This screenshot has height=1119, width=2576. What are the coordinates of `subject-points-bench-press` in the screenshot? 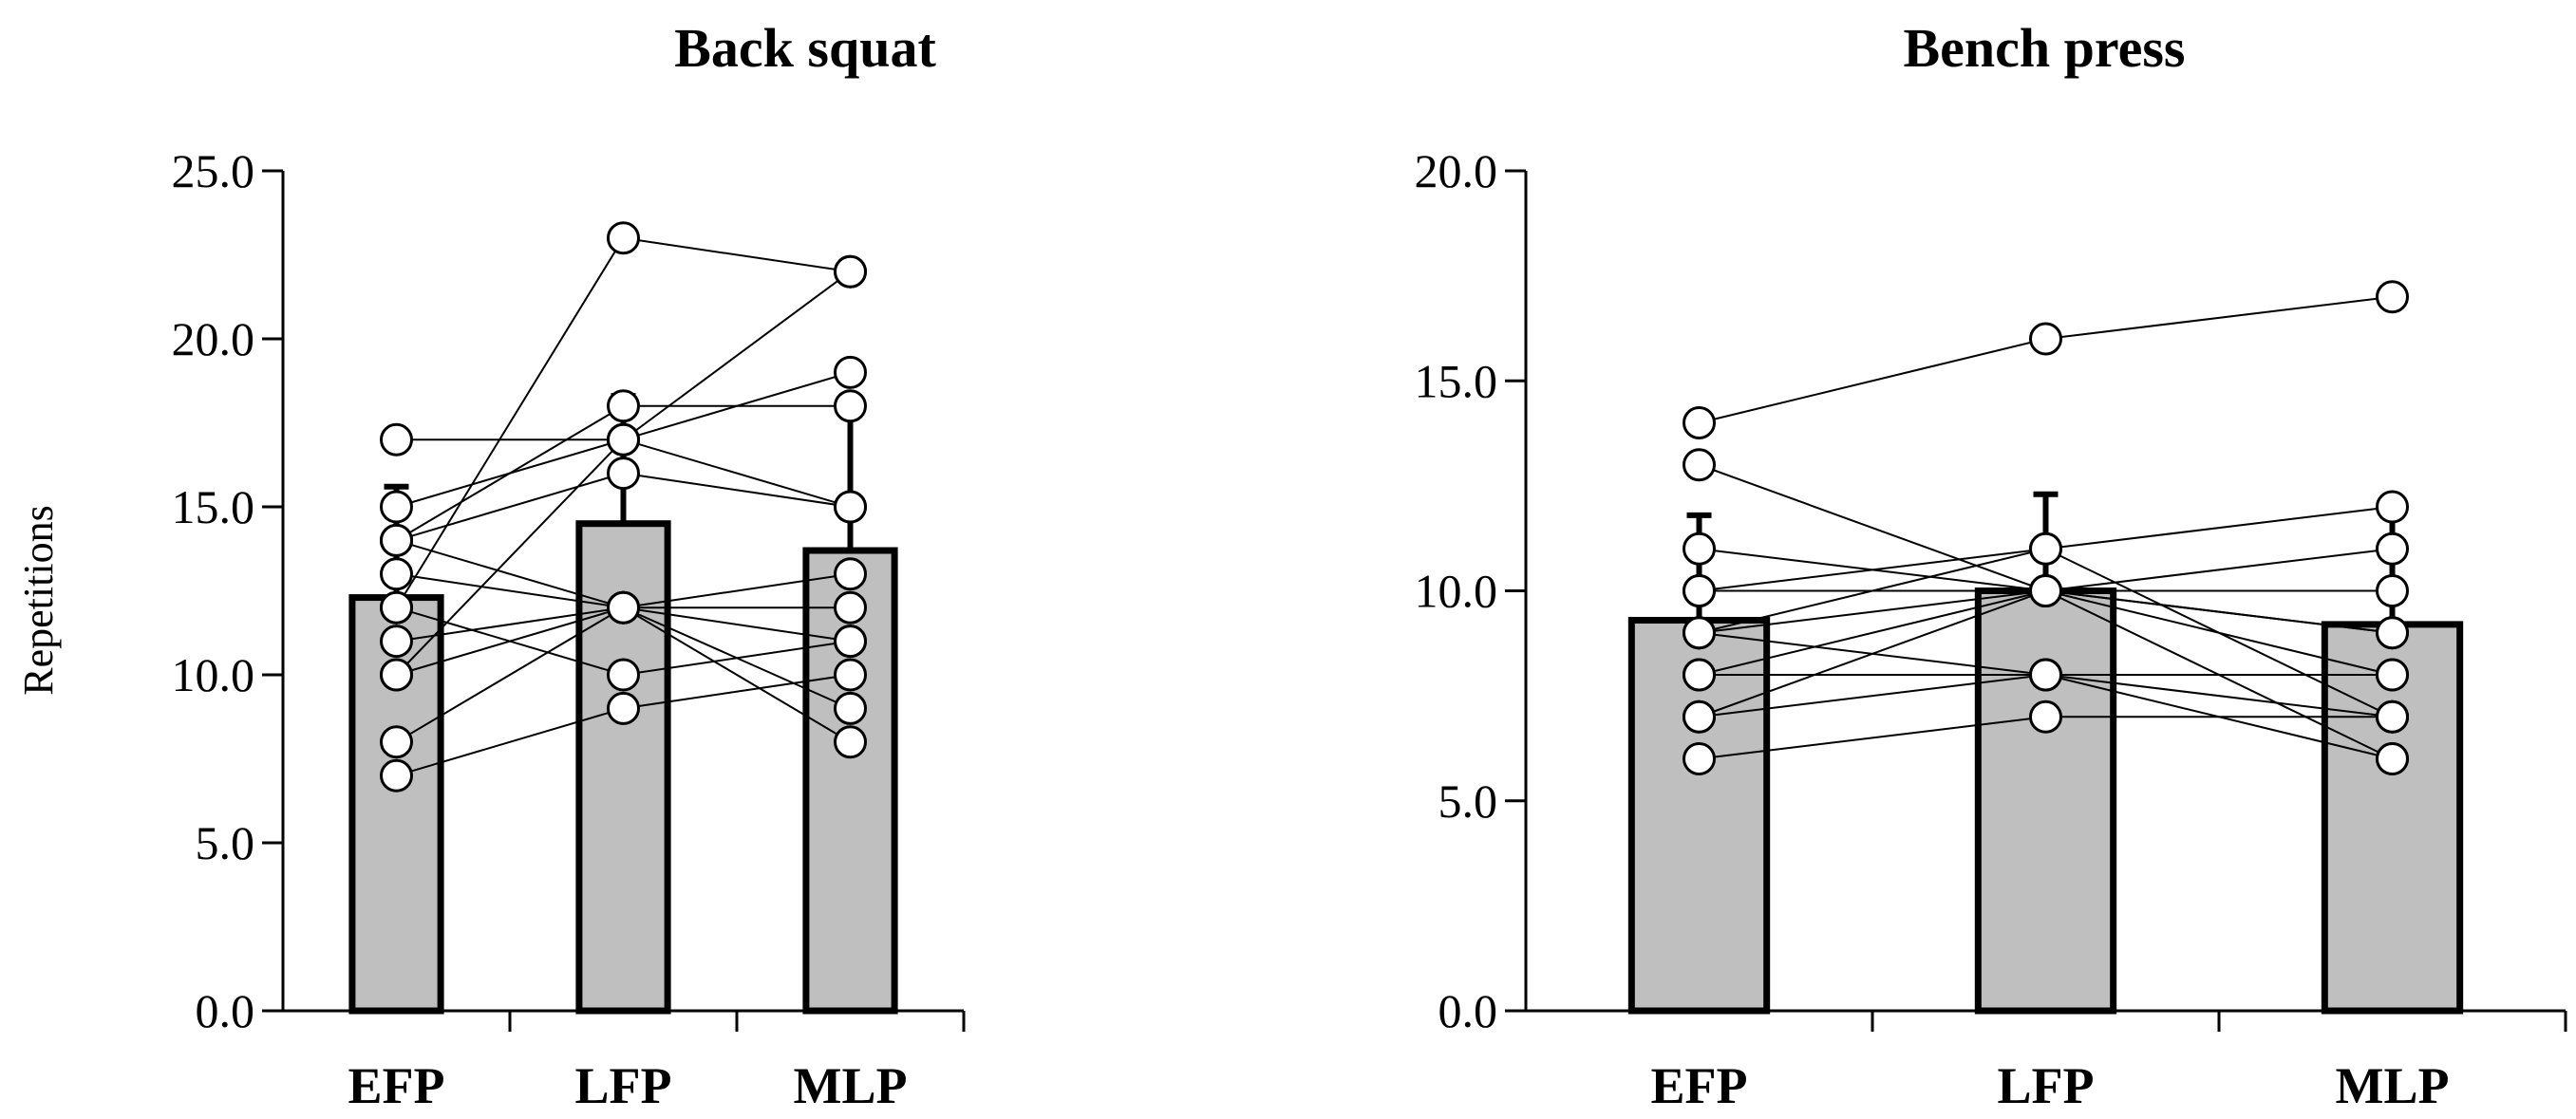 It's located at (2046, 527).